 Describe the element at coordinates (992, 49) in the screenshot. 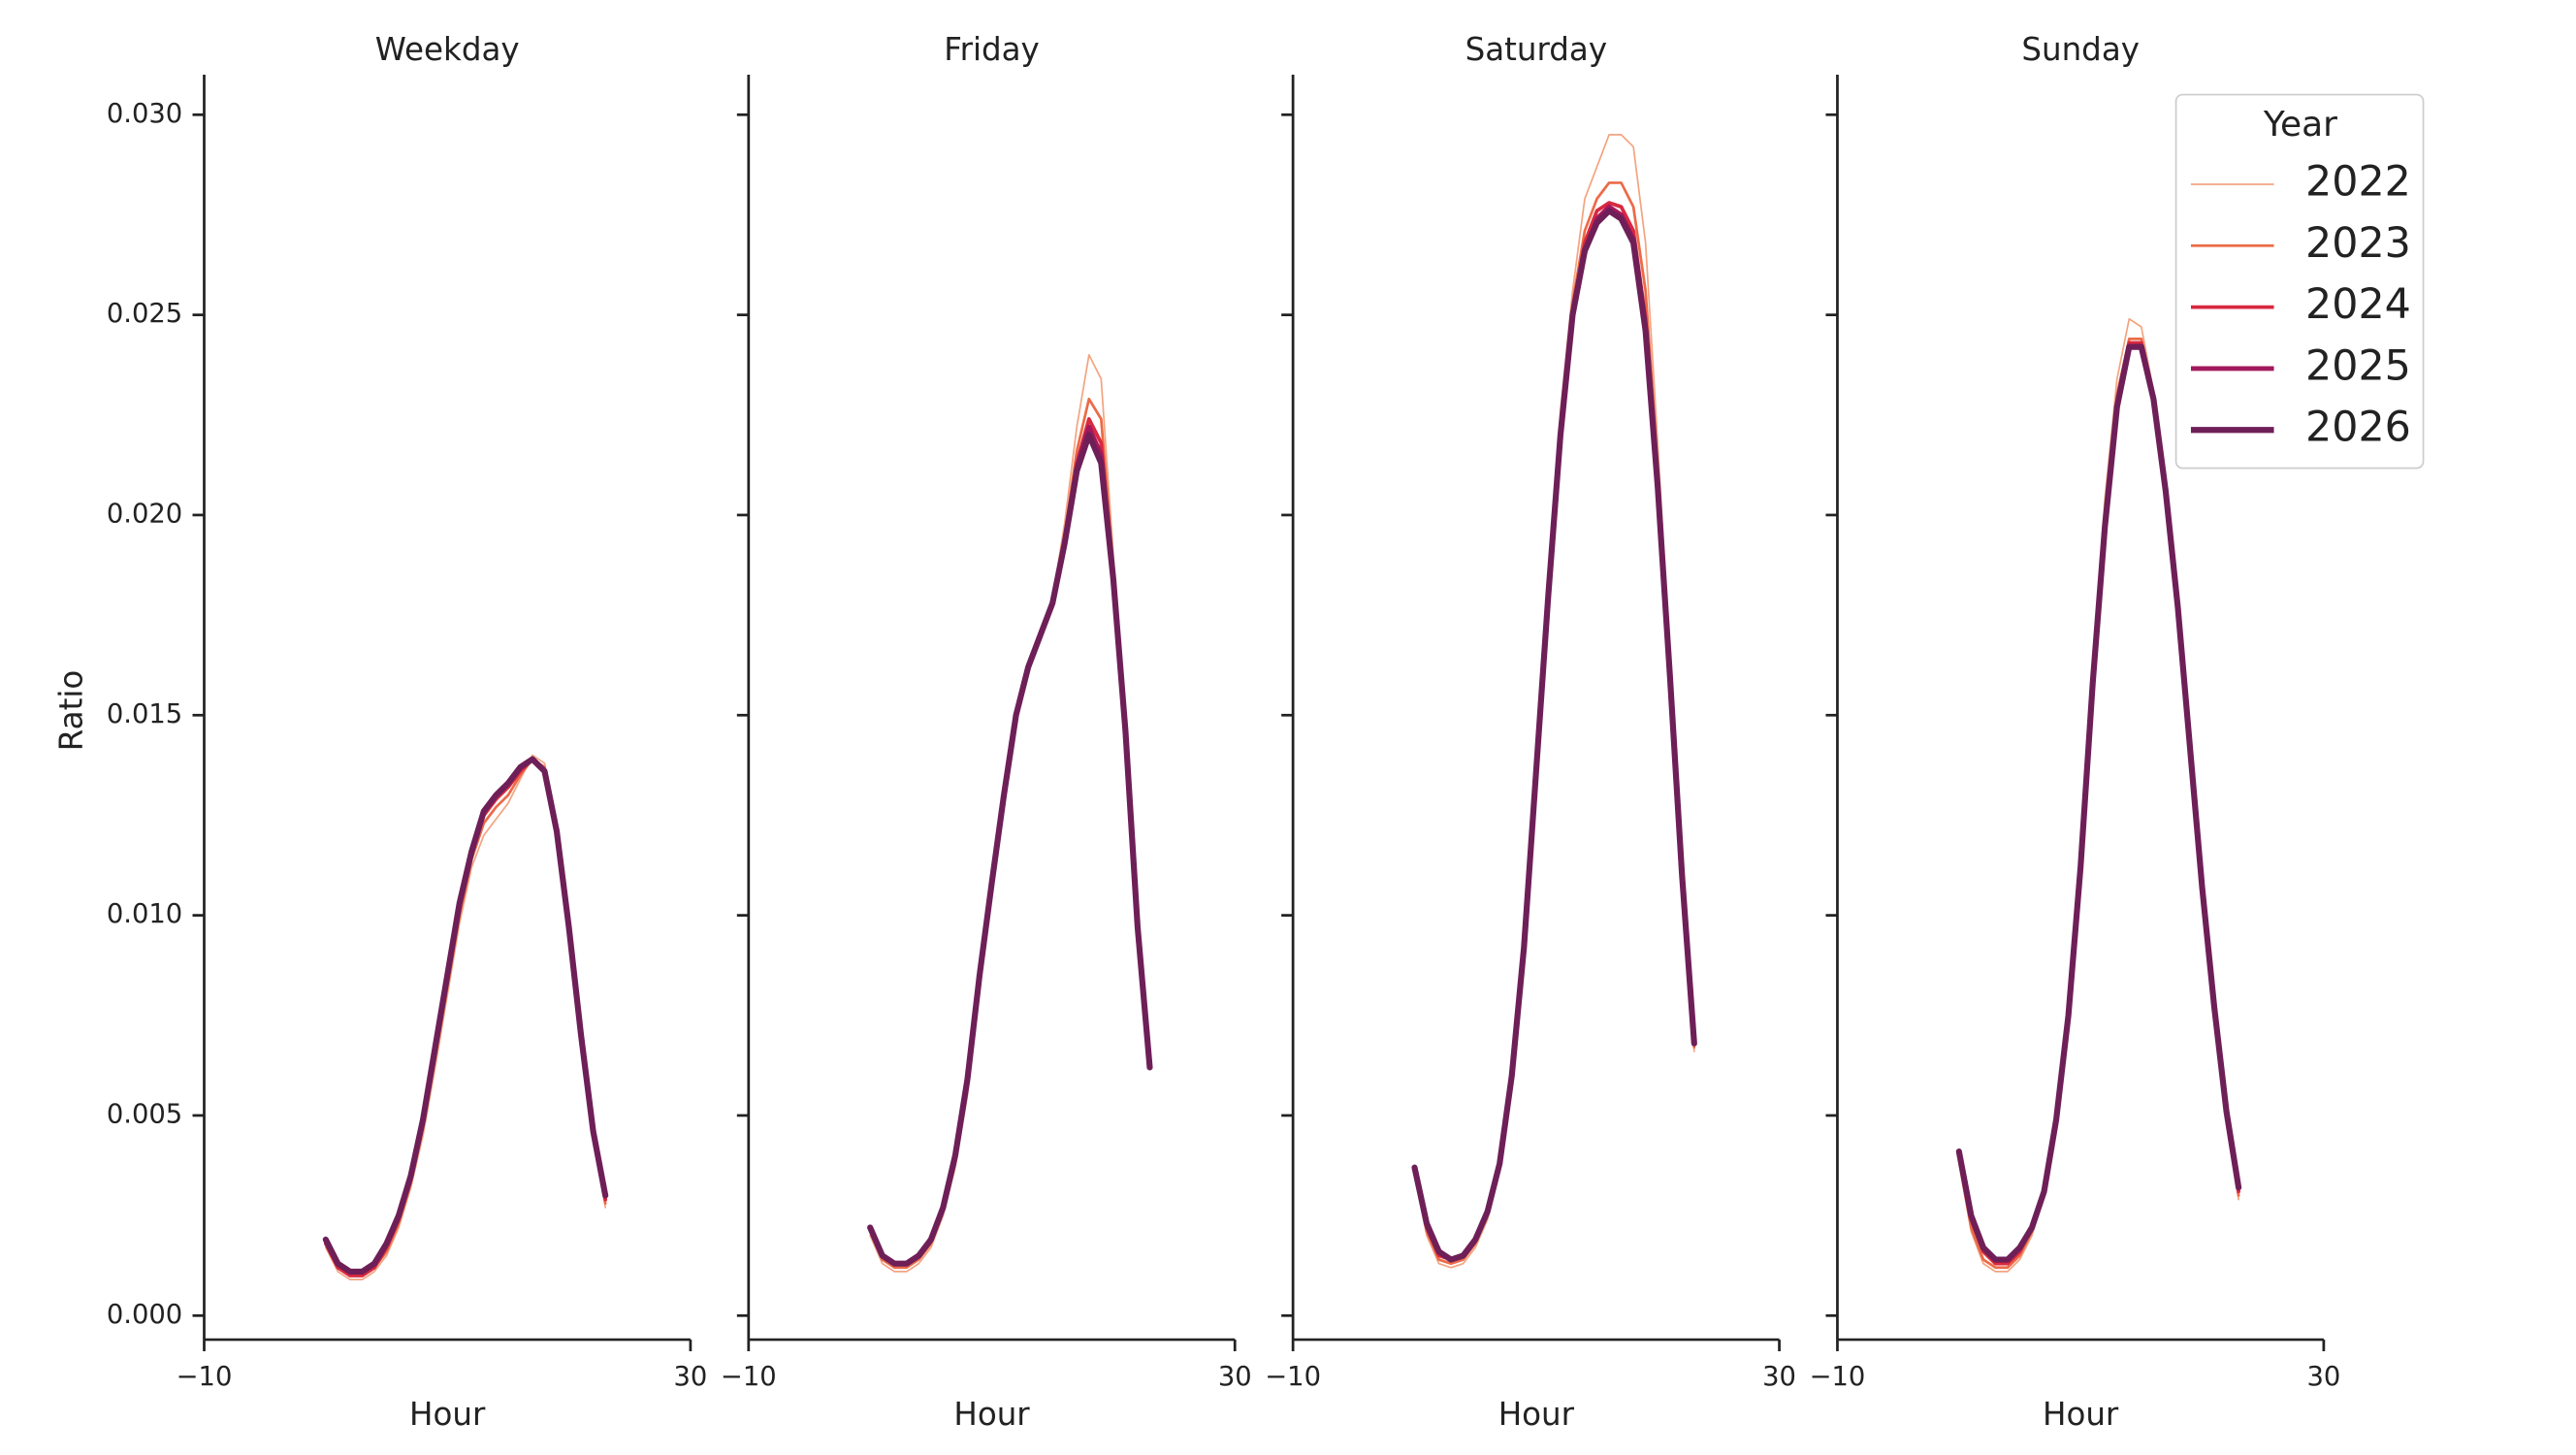

I see `panel-title: Friday` at that location.